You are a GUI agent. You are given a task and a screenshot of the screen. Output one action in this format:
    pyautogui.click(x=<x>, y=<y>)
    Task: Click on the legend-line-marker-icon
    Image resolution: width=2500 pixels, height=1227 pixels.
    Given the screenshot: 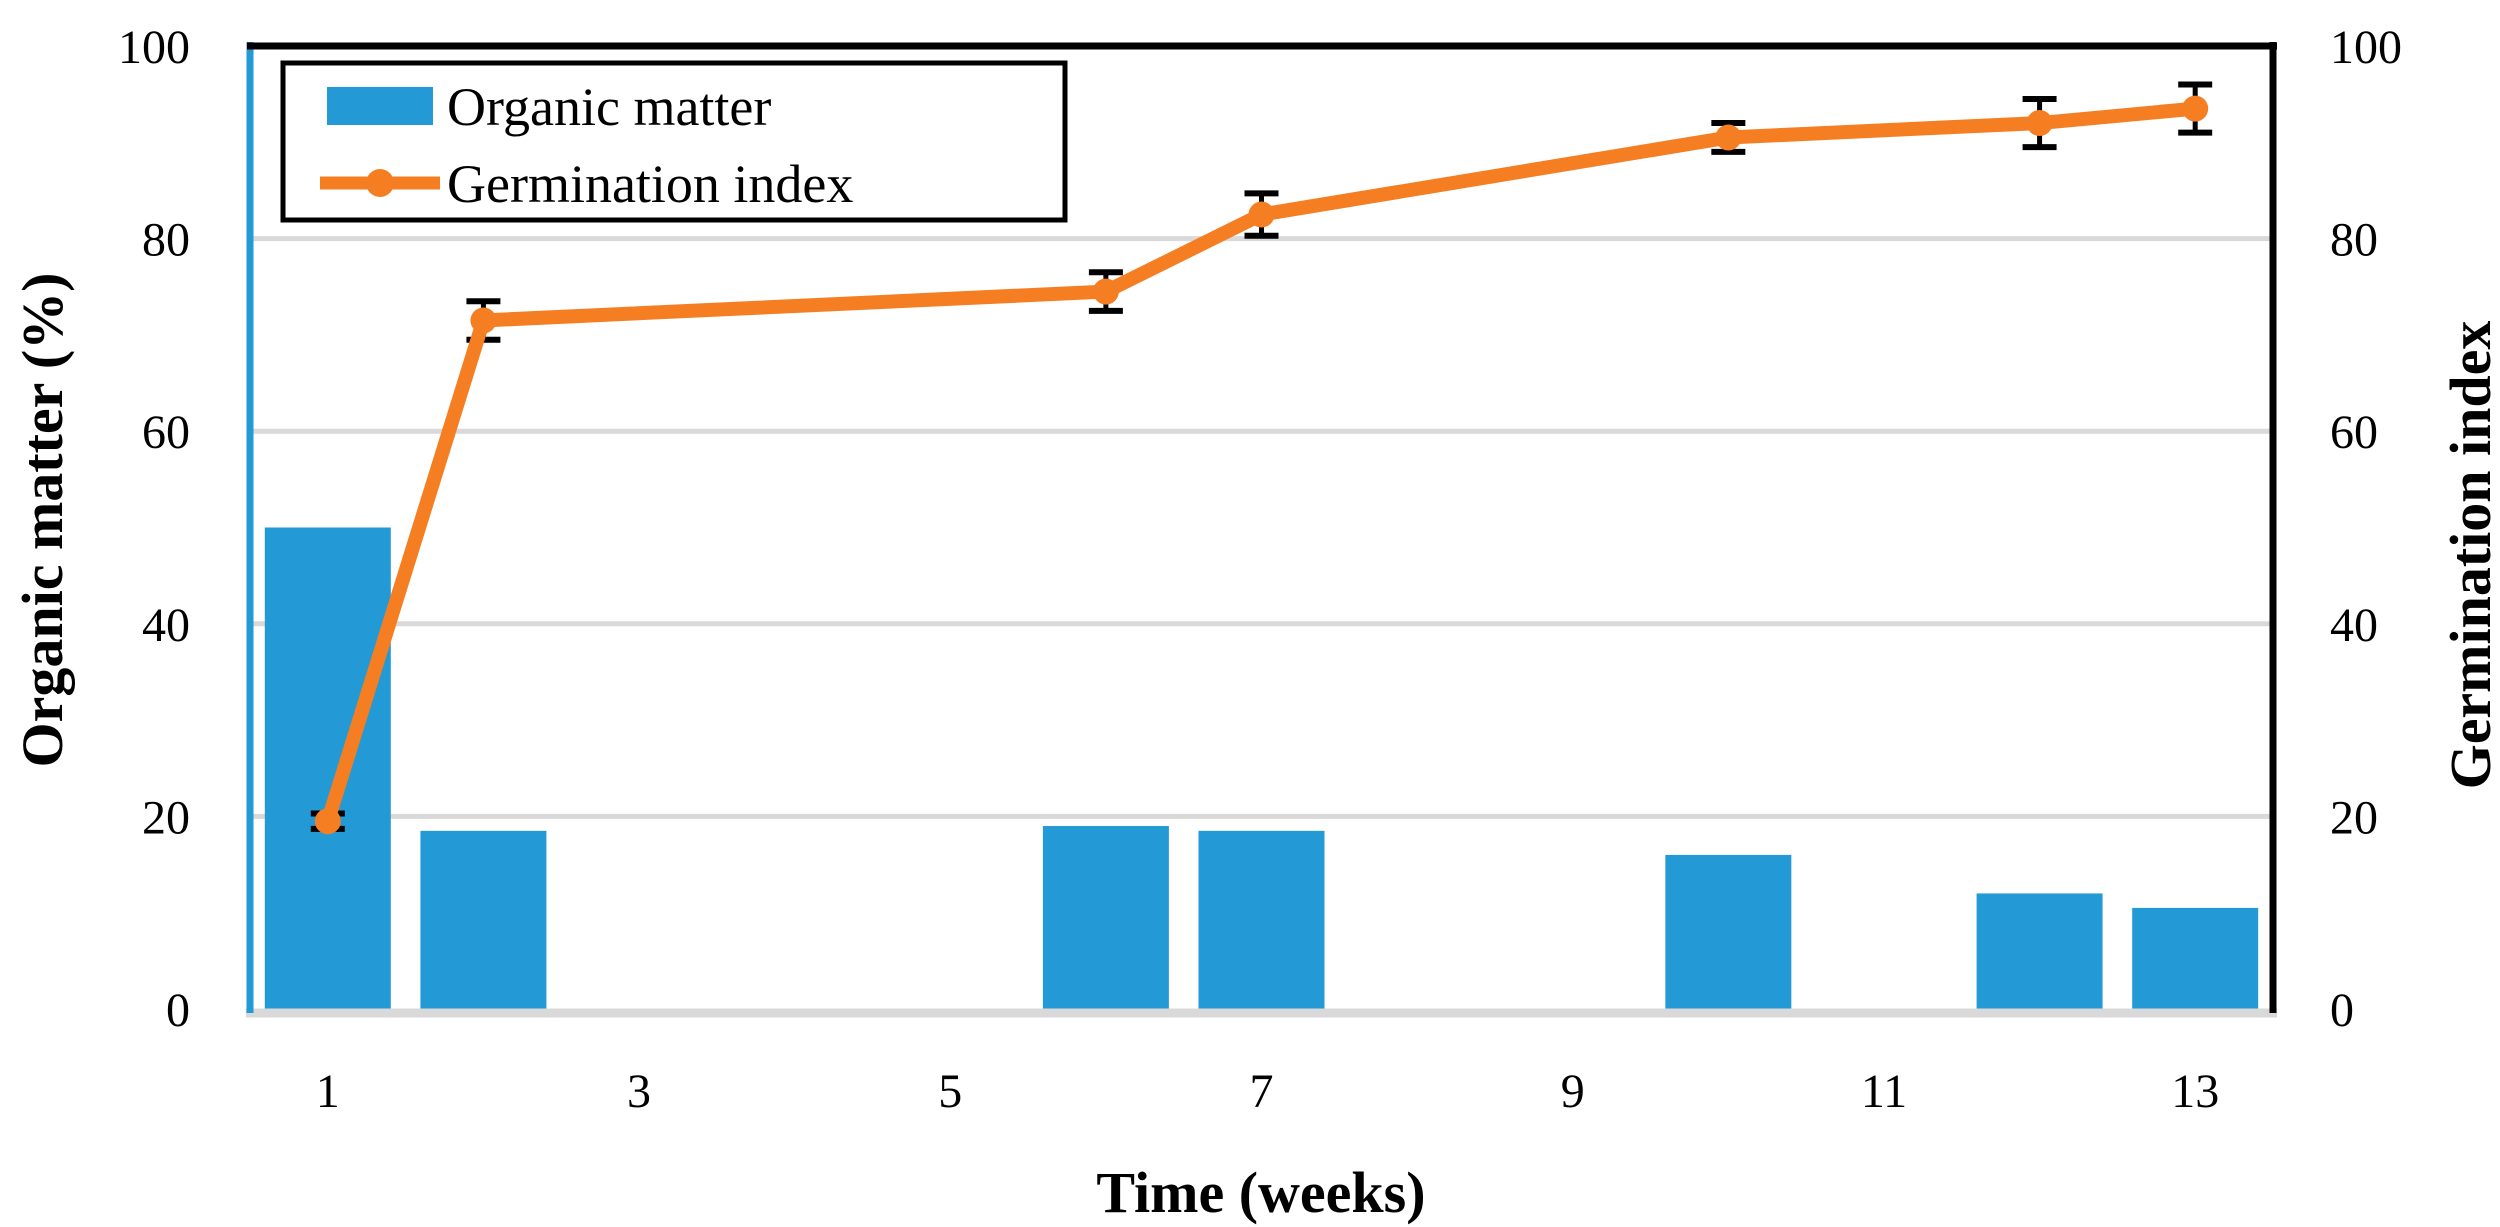 What is the action you would take?
    pyautogui.click(x=380, y=183)
    